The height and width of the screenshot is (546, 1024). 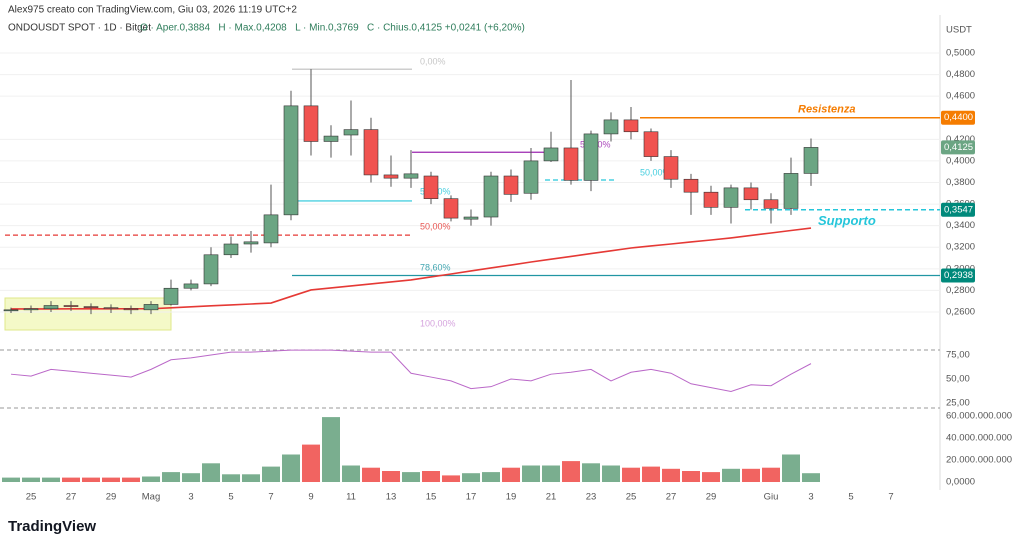 What do you see at coordinates (958, 403) in the screenshot?
I see `y-tick-label: 25,00` at bounding box center [958, 403].